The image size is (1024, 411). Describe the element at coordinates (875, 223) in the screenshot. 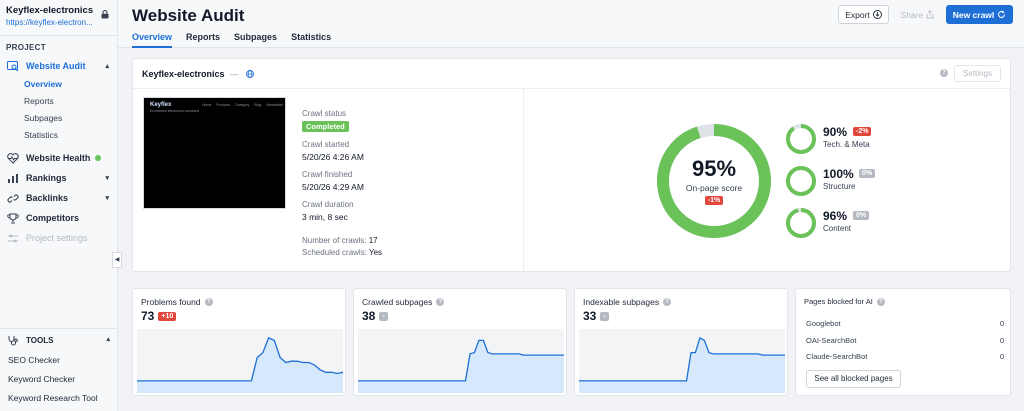

I see `score-content: 96% 0% Content` at that location.